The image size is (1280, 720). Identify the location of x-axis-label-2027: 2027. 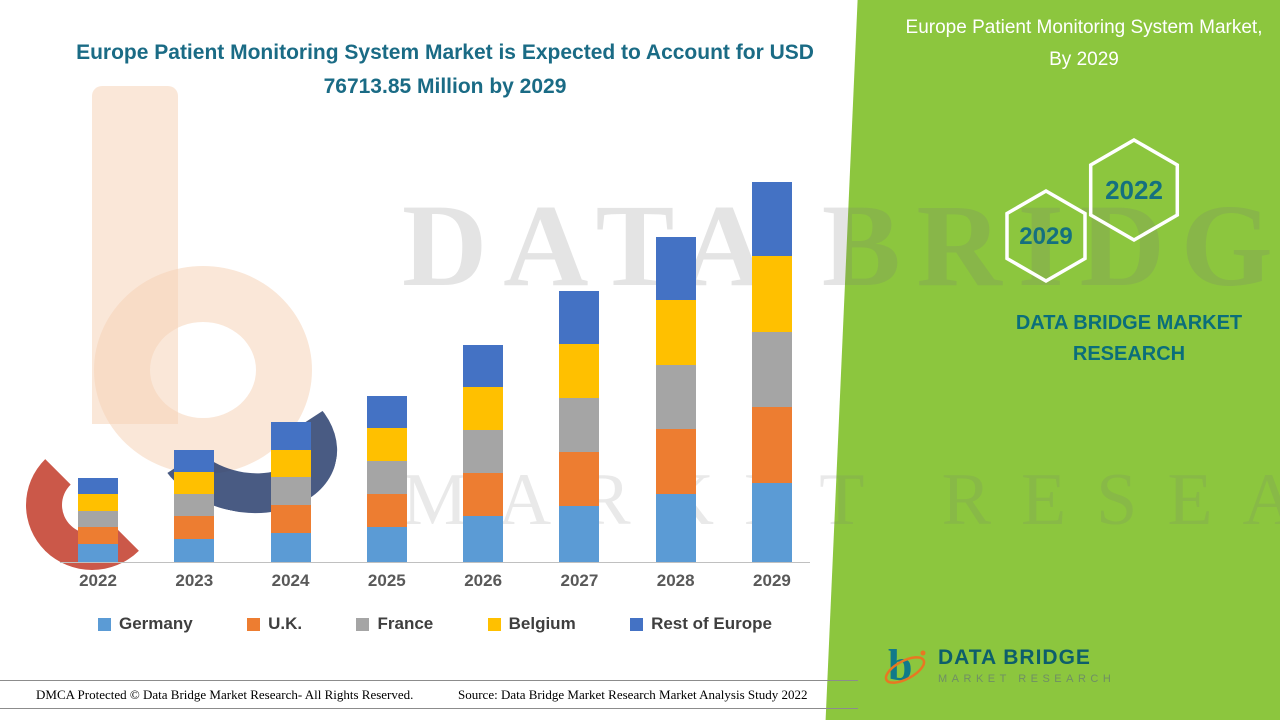
(579, 580).